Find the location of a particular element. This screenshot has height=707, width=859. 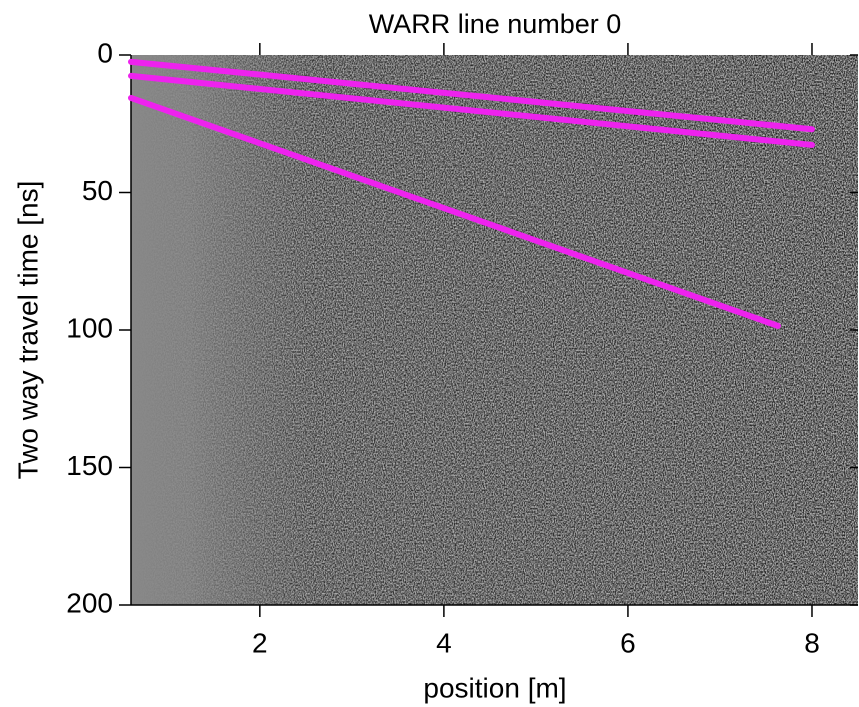

x-tick-label: 8 is located at coordinates (812, 642).